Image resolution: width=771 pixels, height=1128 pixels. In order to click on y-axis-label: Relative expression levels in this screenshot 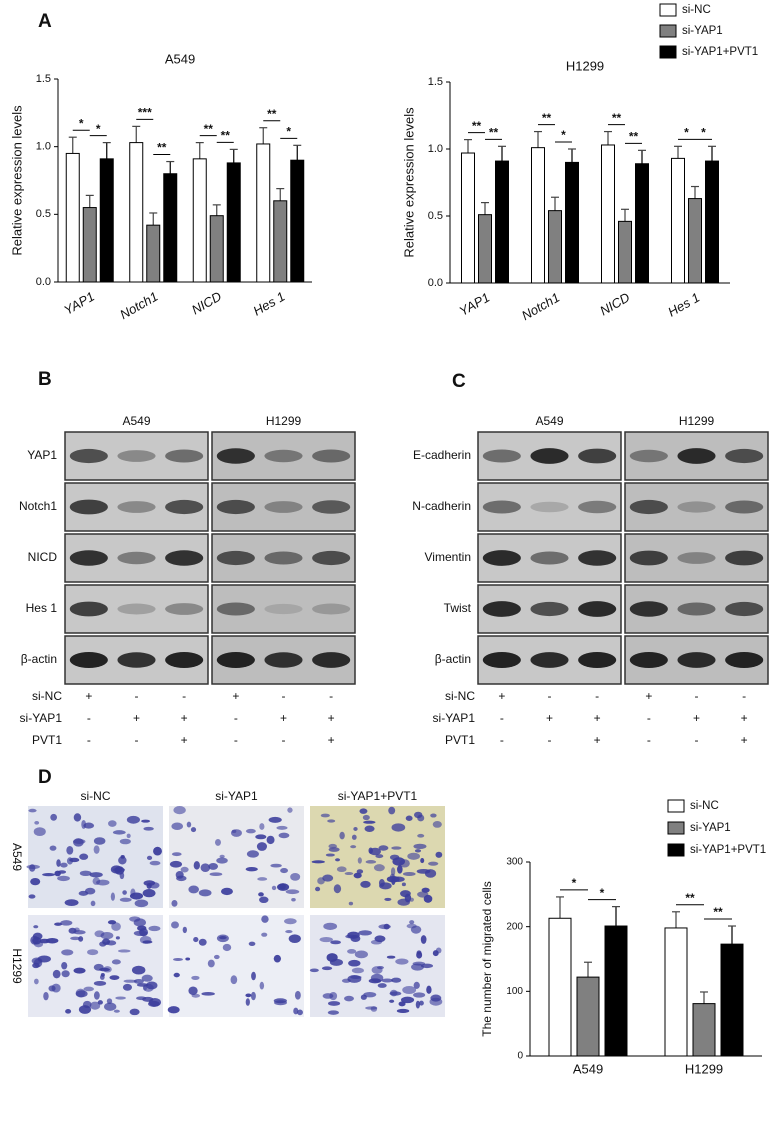, I will do `click(408, 182)`.